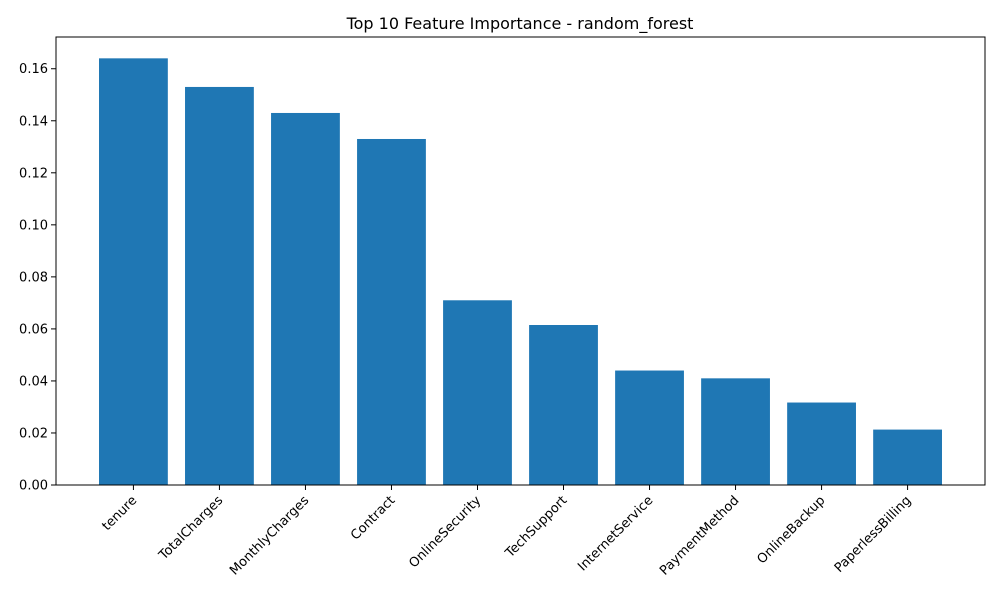 This screenshot has width=1000, height=600. What do you see at coordinates (33, 225) in the screenshot?
I see `y-tick-label: 0.10` at bounding box center [33, 225].